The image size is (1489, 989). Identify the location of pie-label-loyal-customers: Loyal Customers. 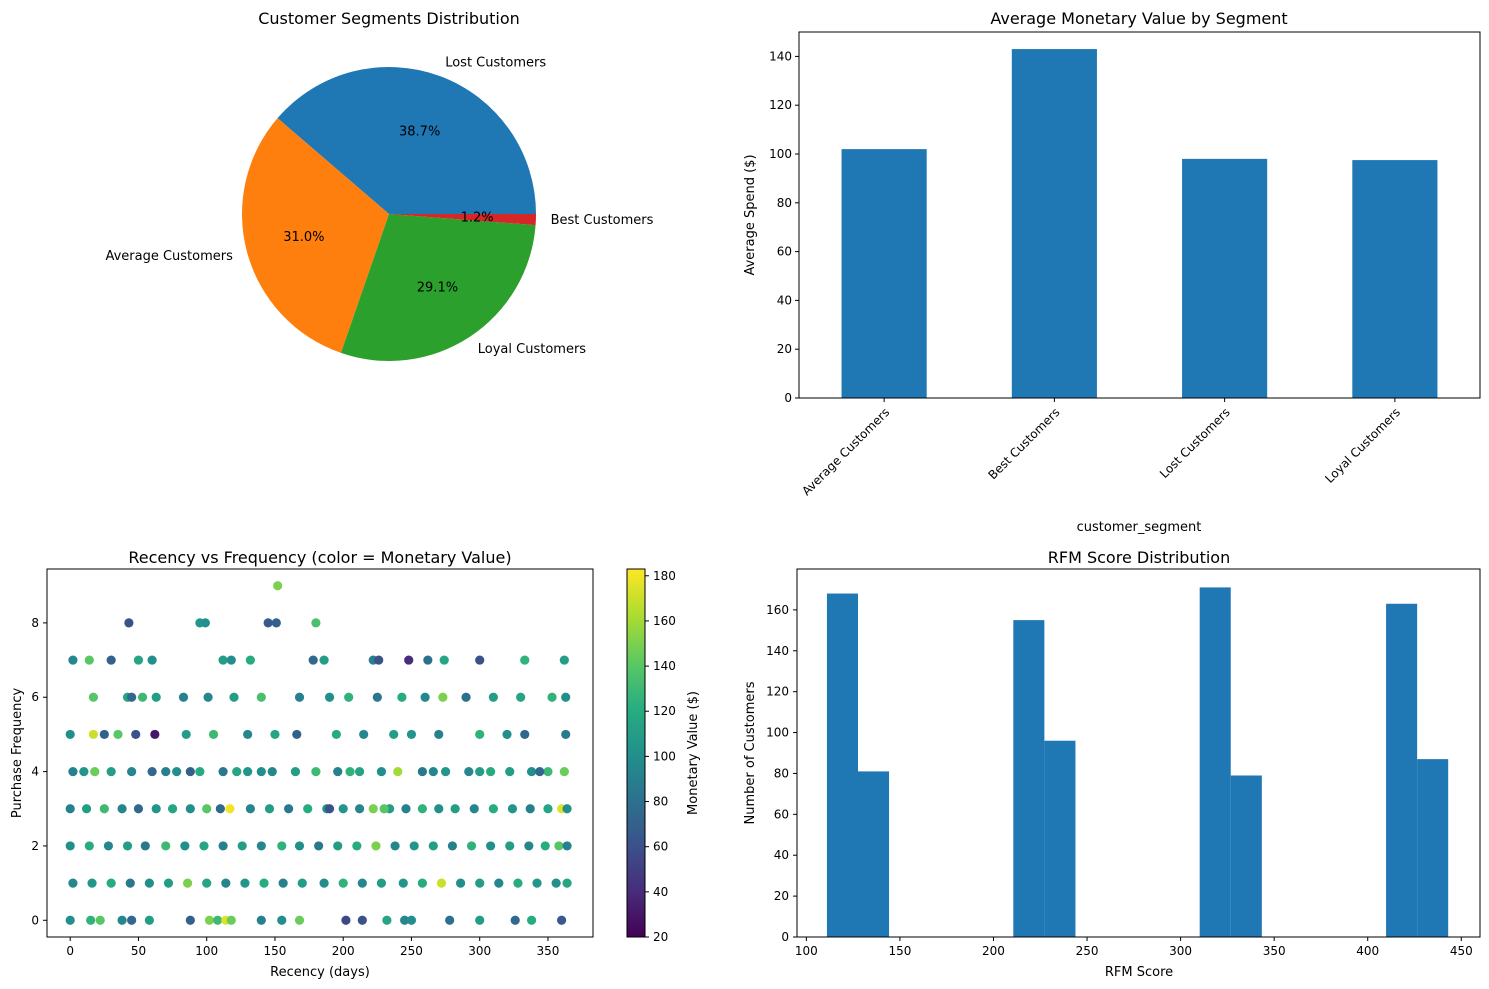
(532, 349).